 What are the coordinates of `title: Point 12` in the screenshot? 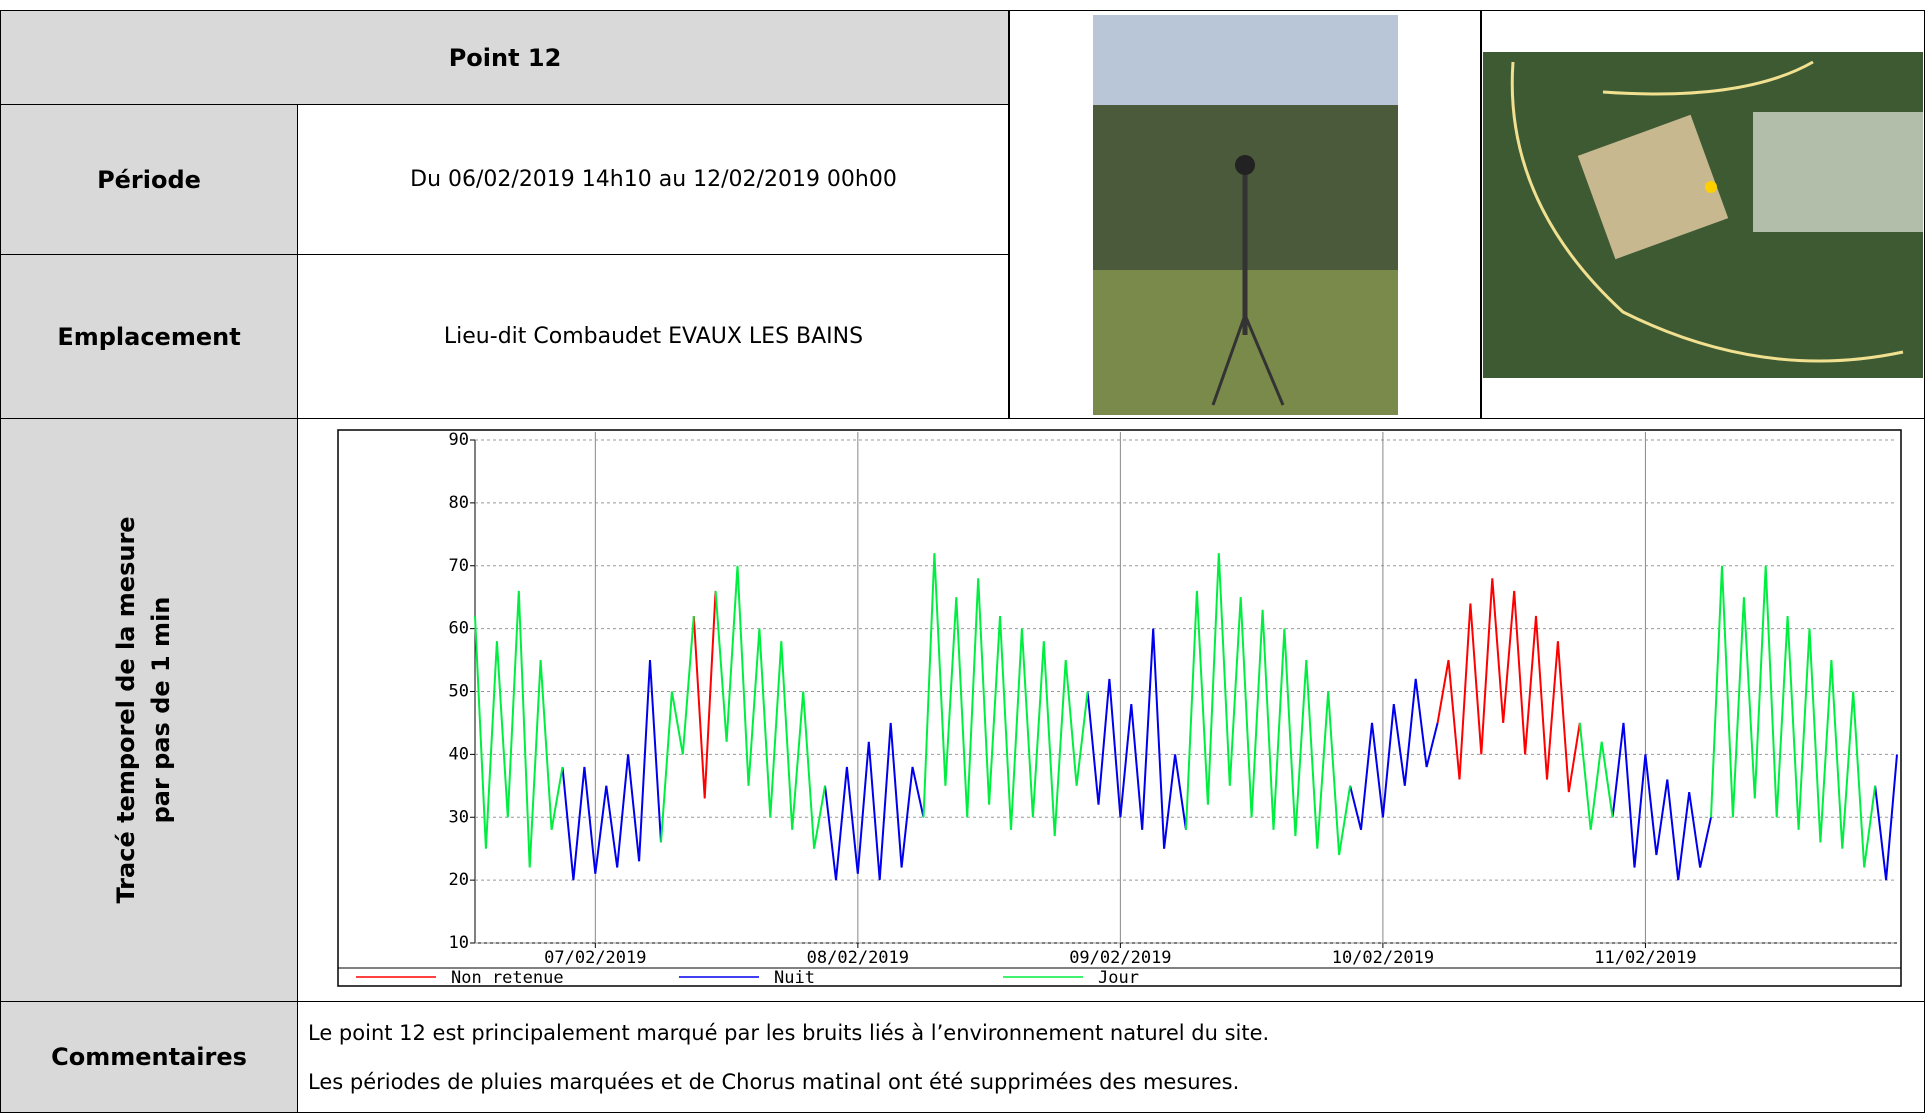 It's located at (505, 57).